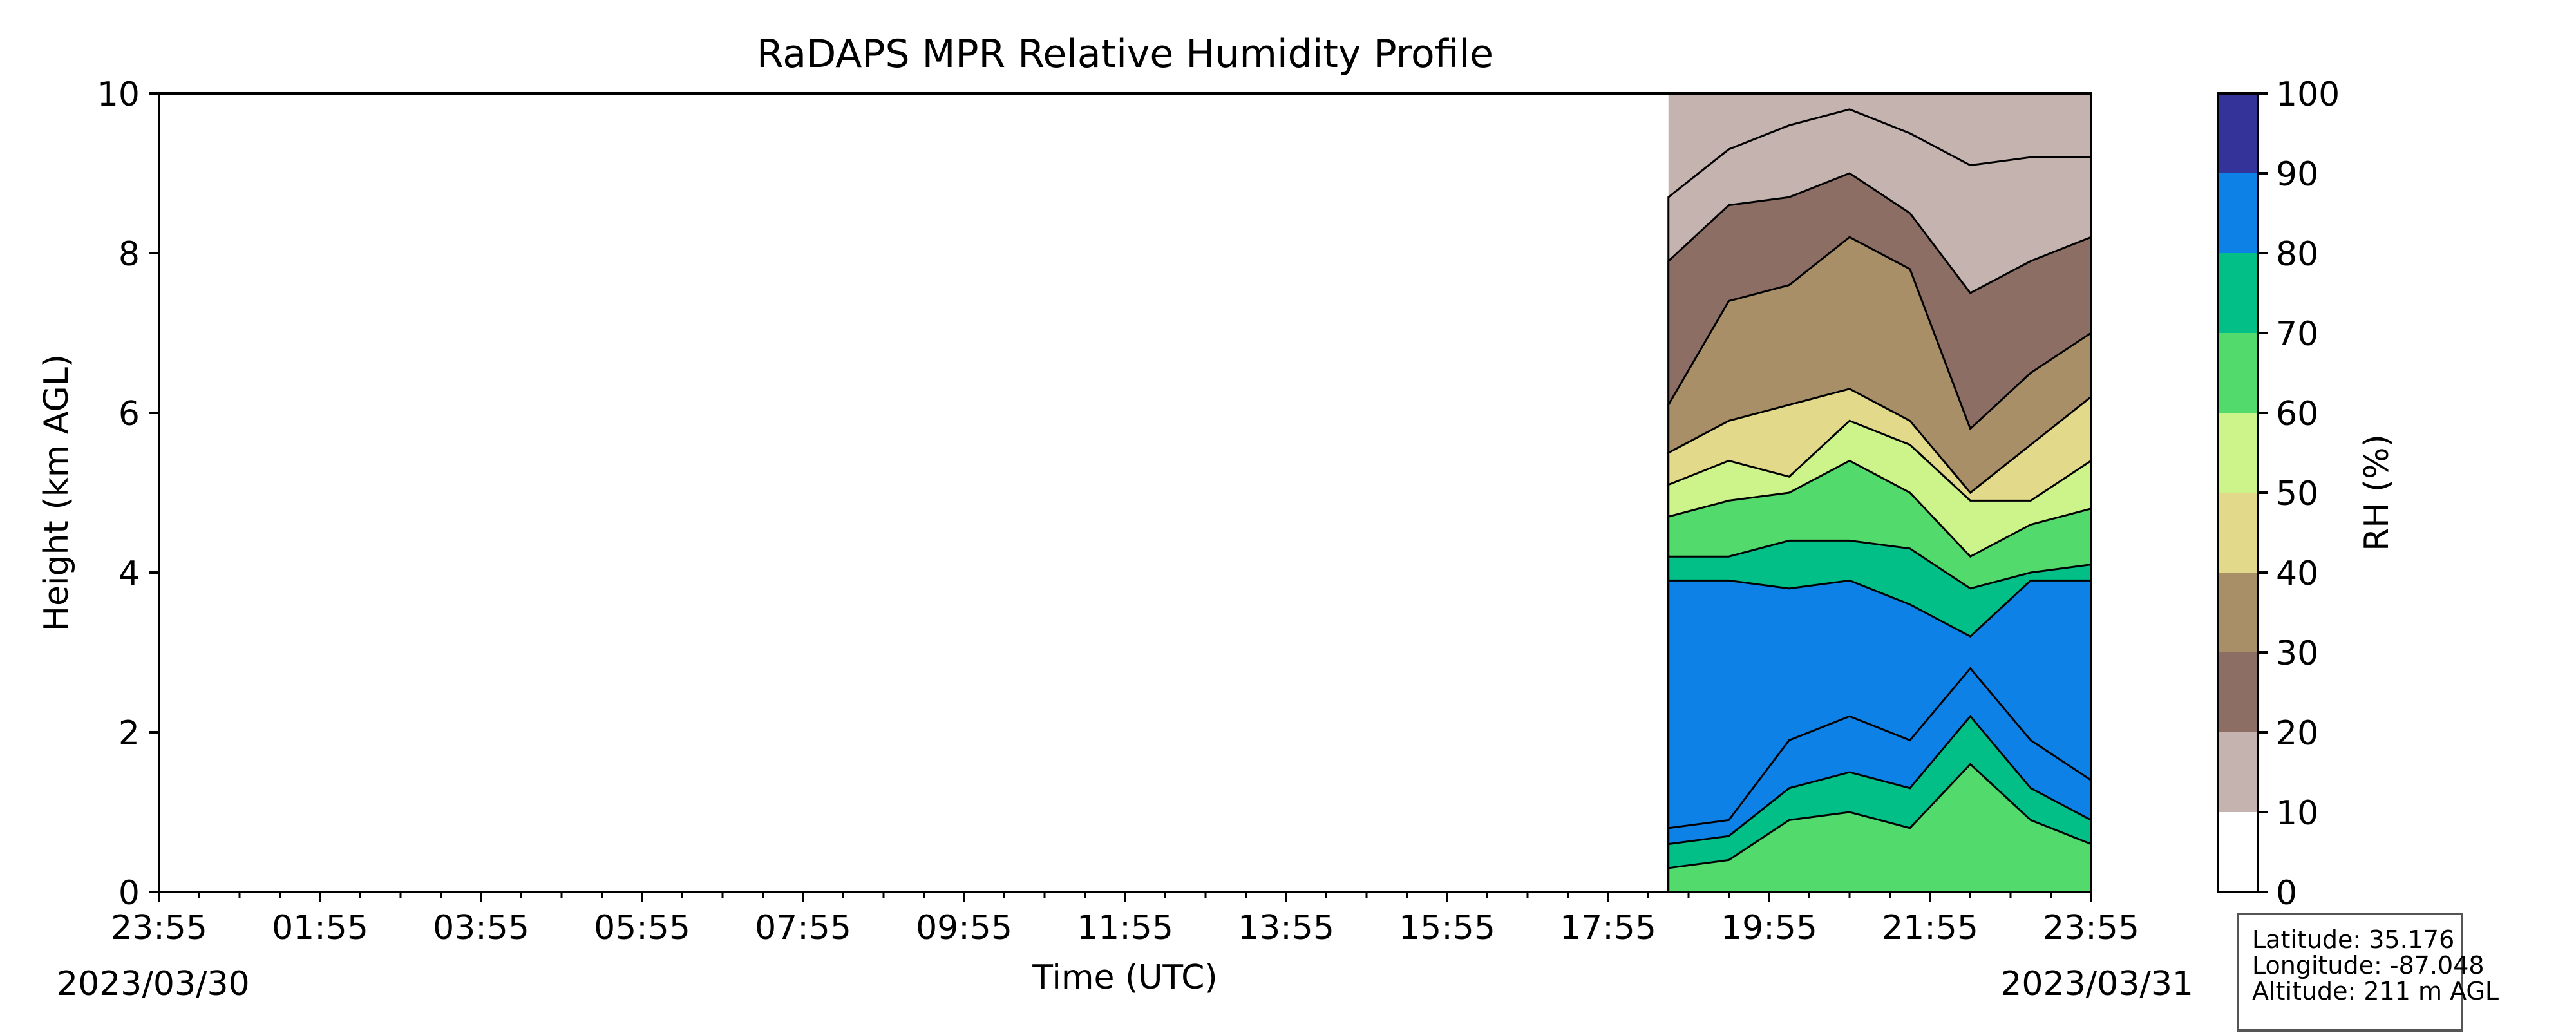  Describe the element at coordinates (1930, 928) in the screenshot. I see `x-tick-label: 21:55` at that location.